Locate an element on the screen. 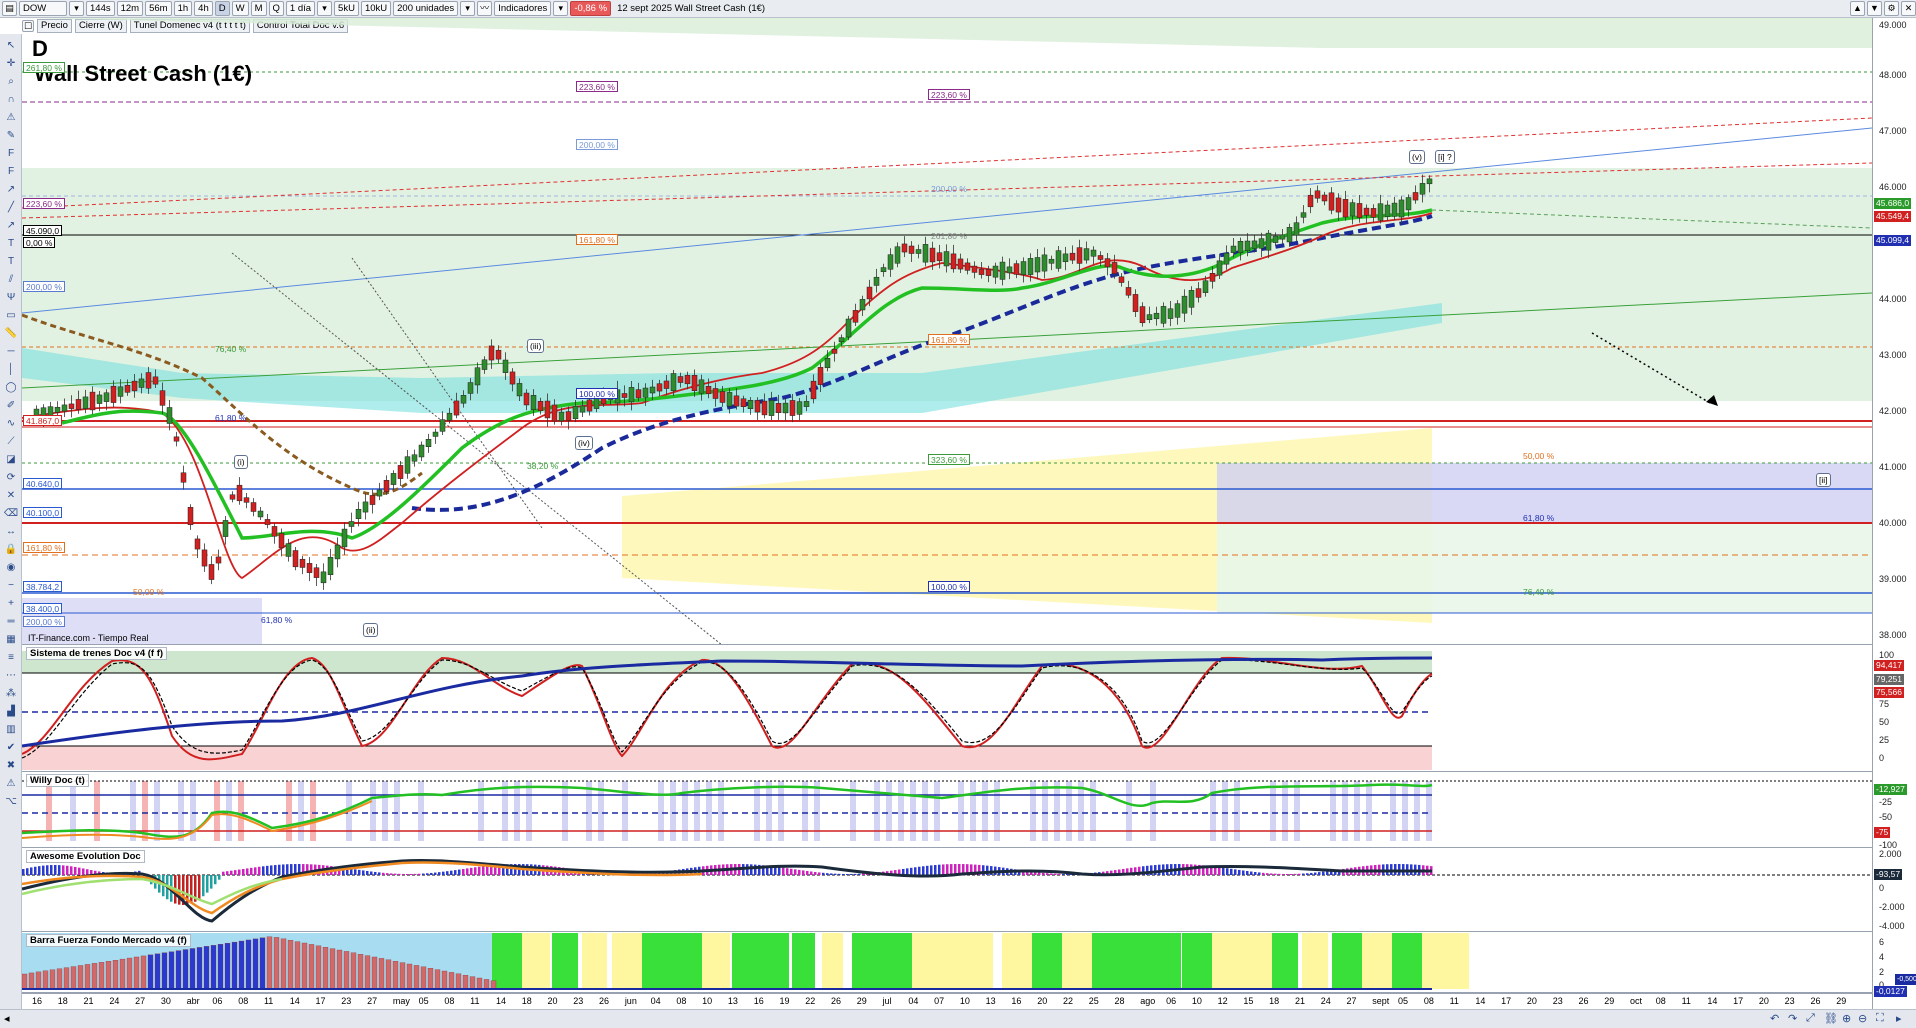 The image size is (1916, 1028). awesome-canvas is located at coordinates (947, 890).